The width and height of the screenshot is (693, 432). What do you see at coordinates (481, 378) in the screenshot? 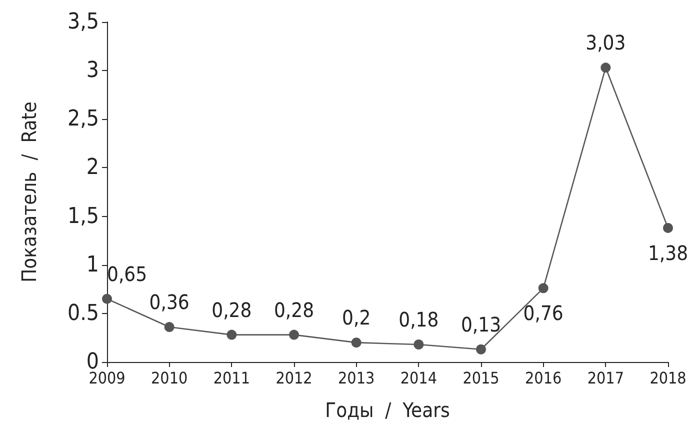
I see `x-tick-label: 2015` at bounding box center [481, 378].